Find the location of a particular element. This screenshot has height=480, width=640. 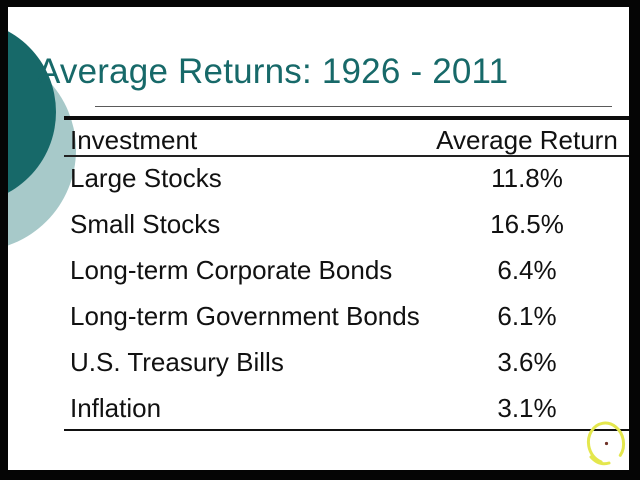

investment-name: Long-term Government Bonds is located at coordinates (245, 316).